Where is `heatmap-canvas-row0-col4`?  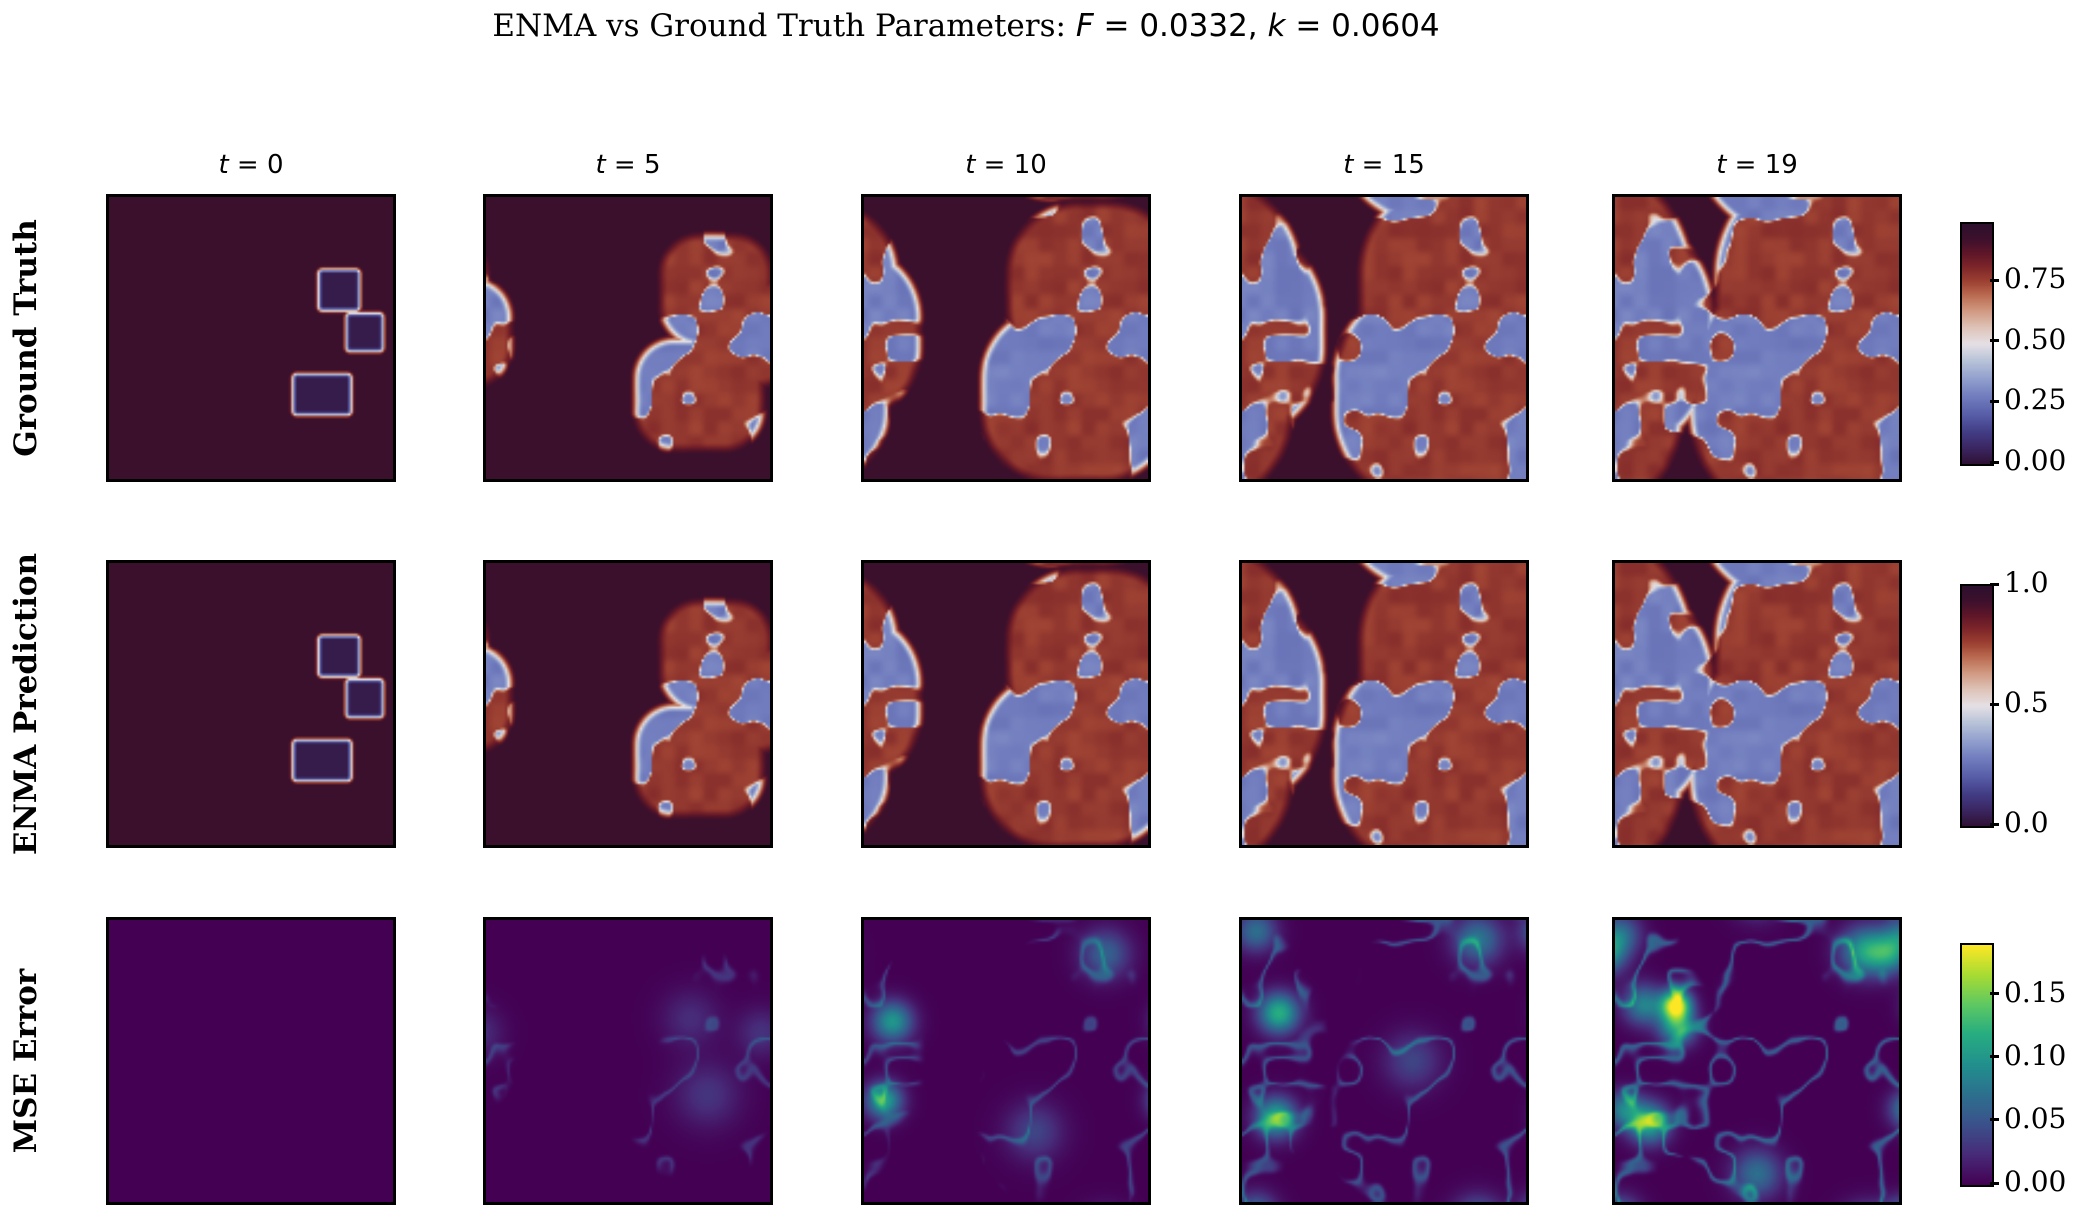
heatmap-canvas-row0-col4 is located at coordinates (1757, 338).